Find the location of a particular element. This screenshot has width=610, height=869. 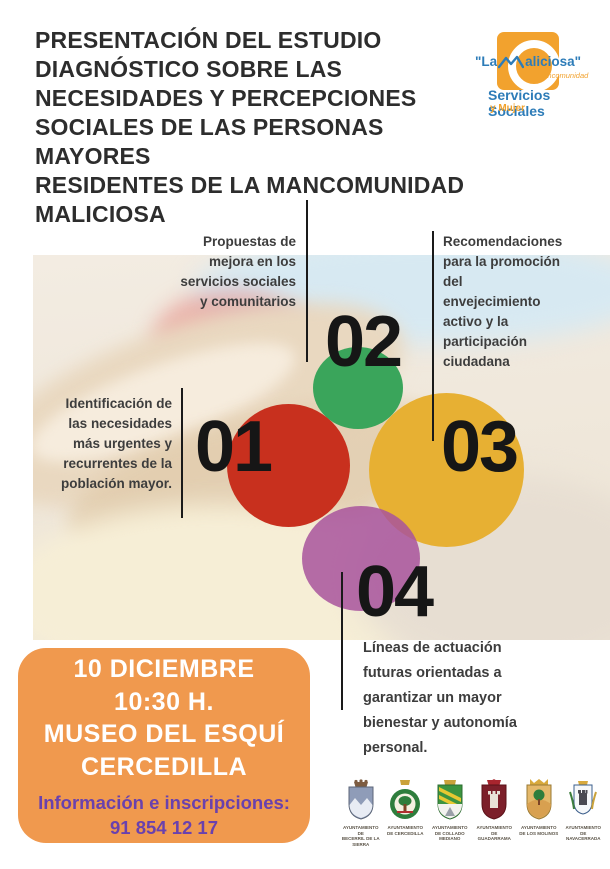

step-number-02: 02 is located at coordinates (364, 342).